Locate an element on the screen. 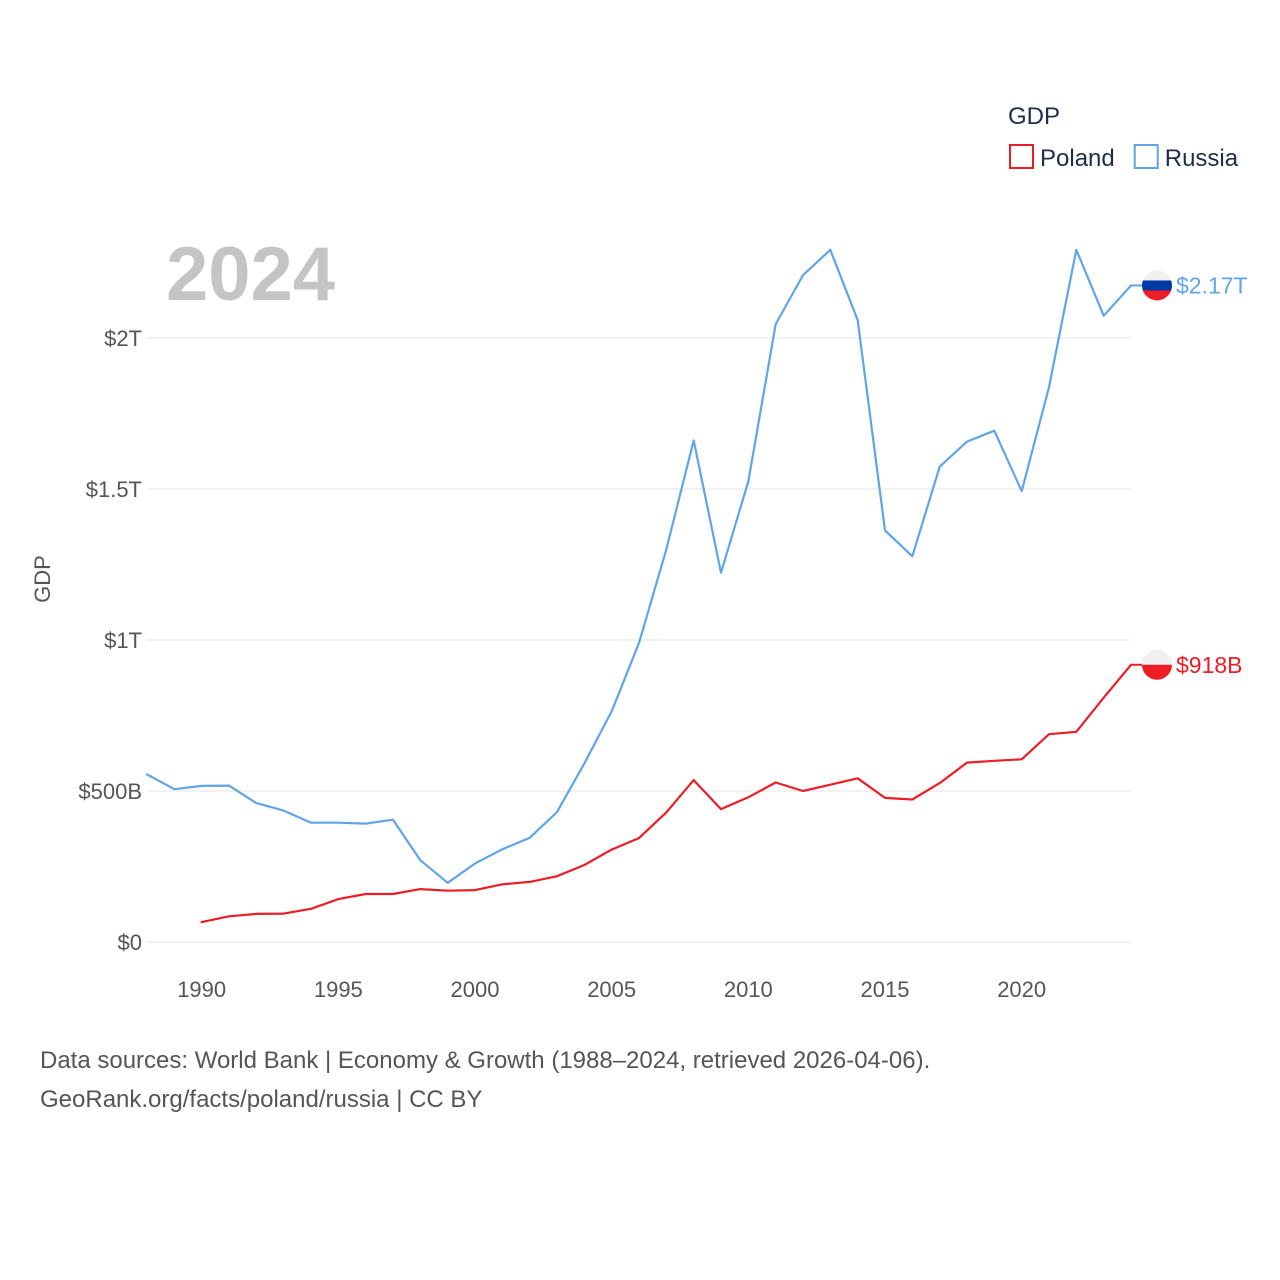 The image size is (1280, 1280). legend-swatch-poland is located at coordinates (1021, 156).